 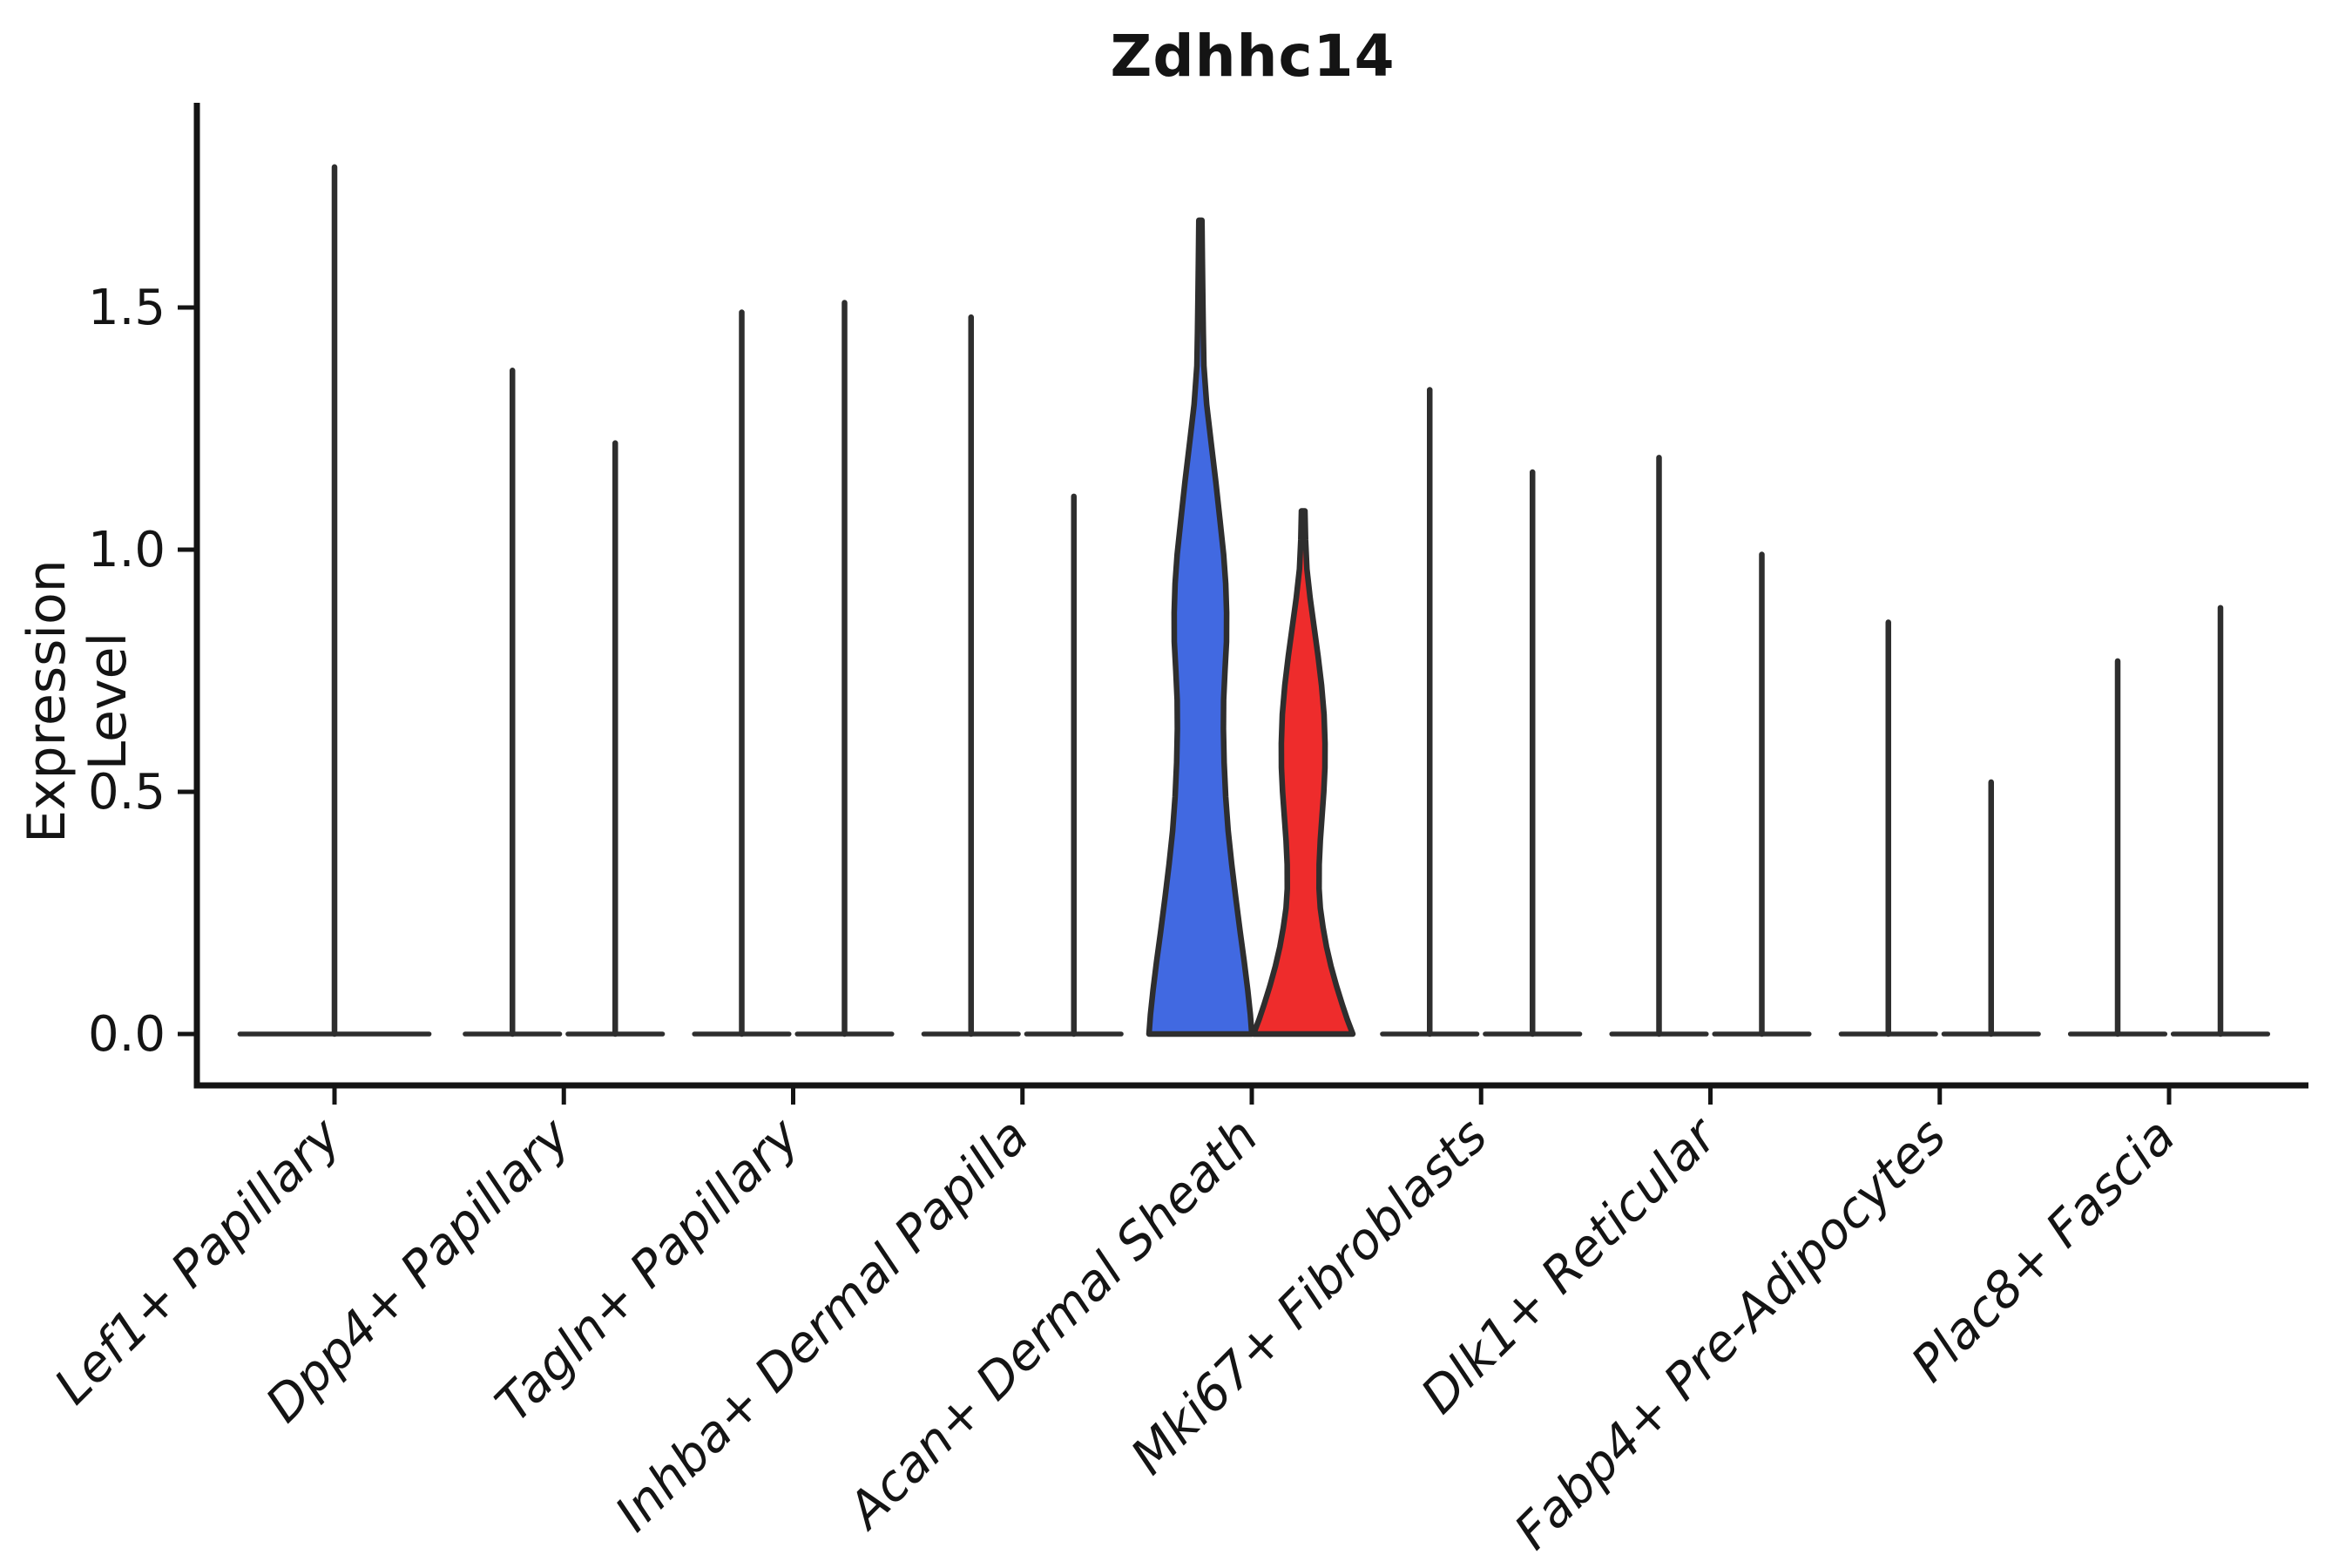 I want to click on y-tick-label: 0.5, so click(x=127, y=792).